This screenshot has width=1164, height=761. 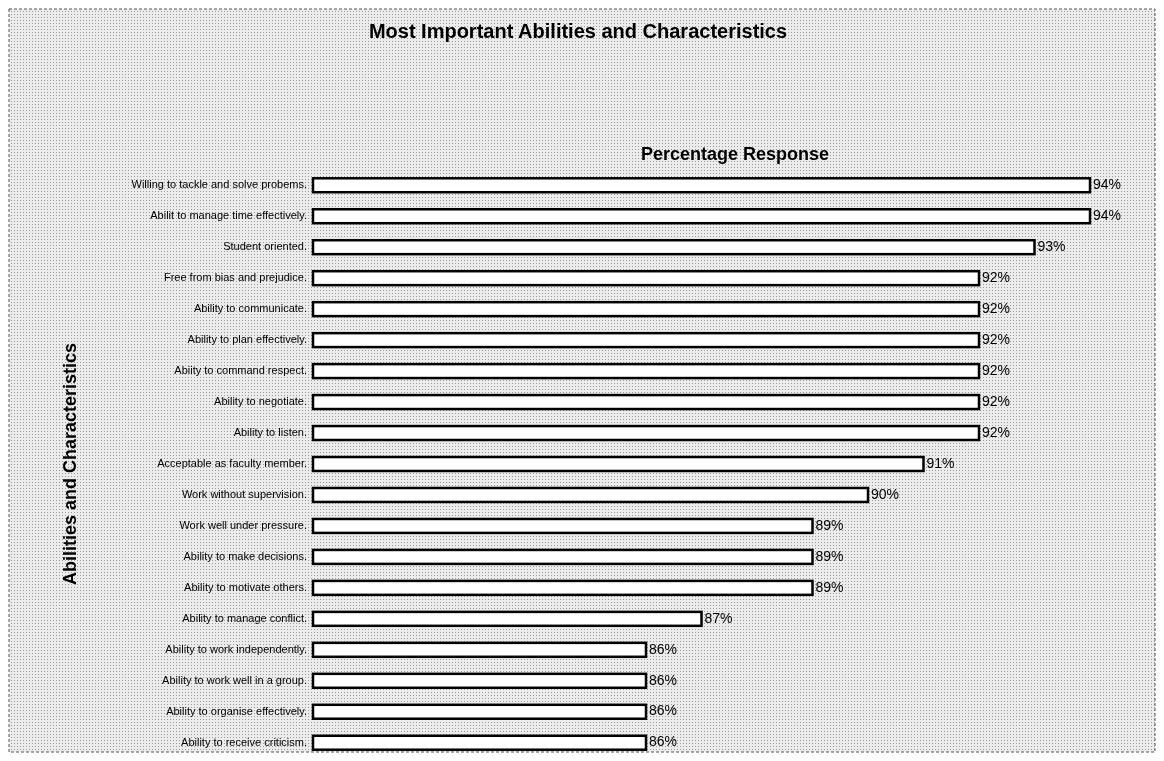 I want to click on y-tick-label: Ability to communicate., so click(x=250, y=308).